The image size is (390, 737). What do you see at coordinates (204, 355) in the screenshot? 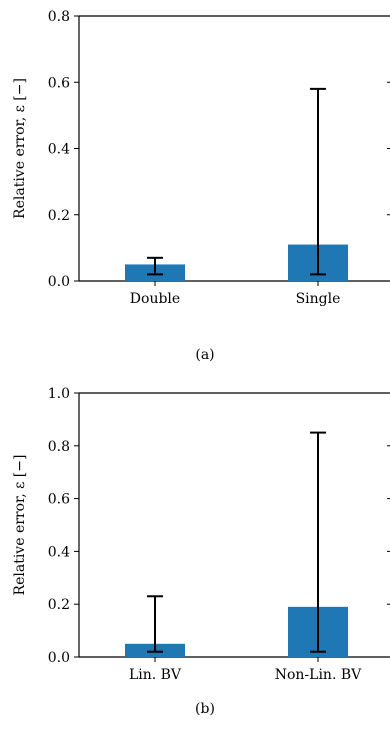
I see `panel-caption: (a)` at bounding box center [204, 355].